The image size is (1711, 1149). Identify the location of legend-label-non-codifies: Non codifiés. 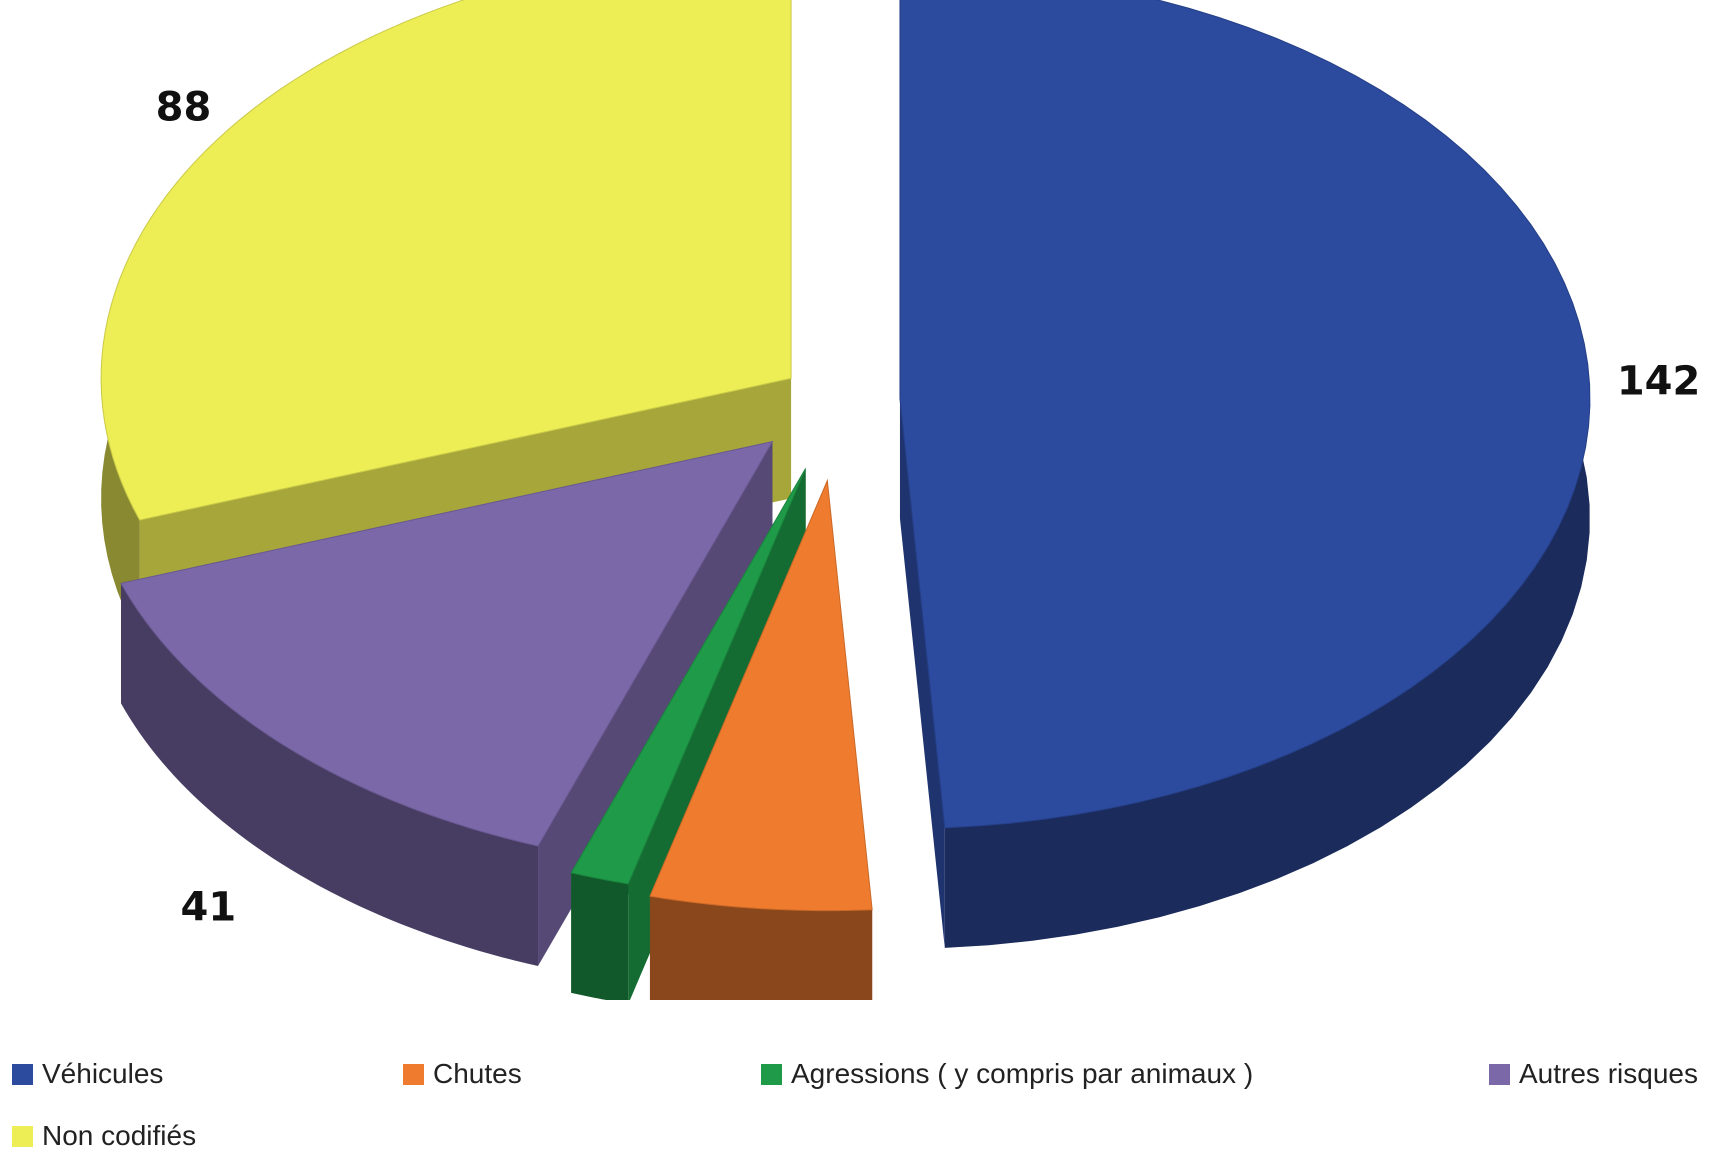
(119, 1134).